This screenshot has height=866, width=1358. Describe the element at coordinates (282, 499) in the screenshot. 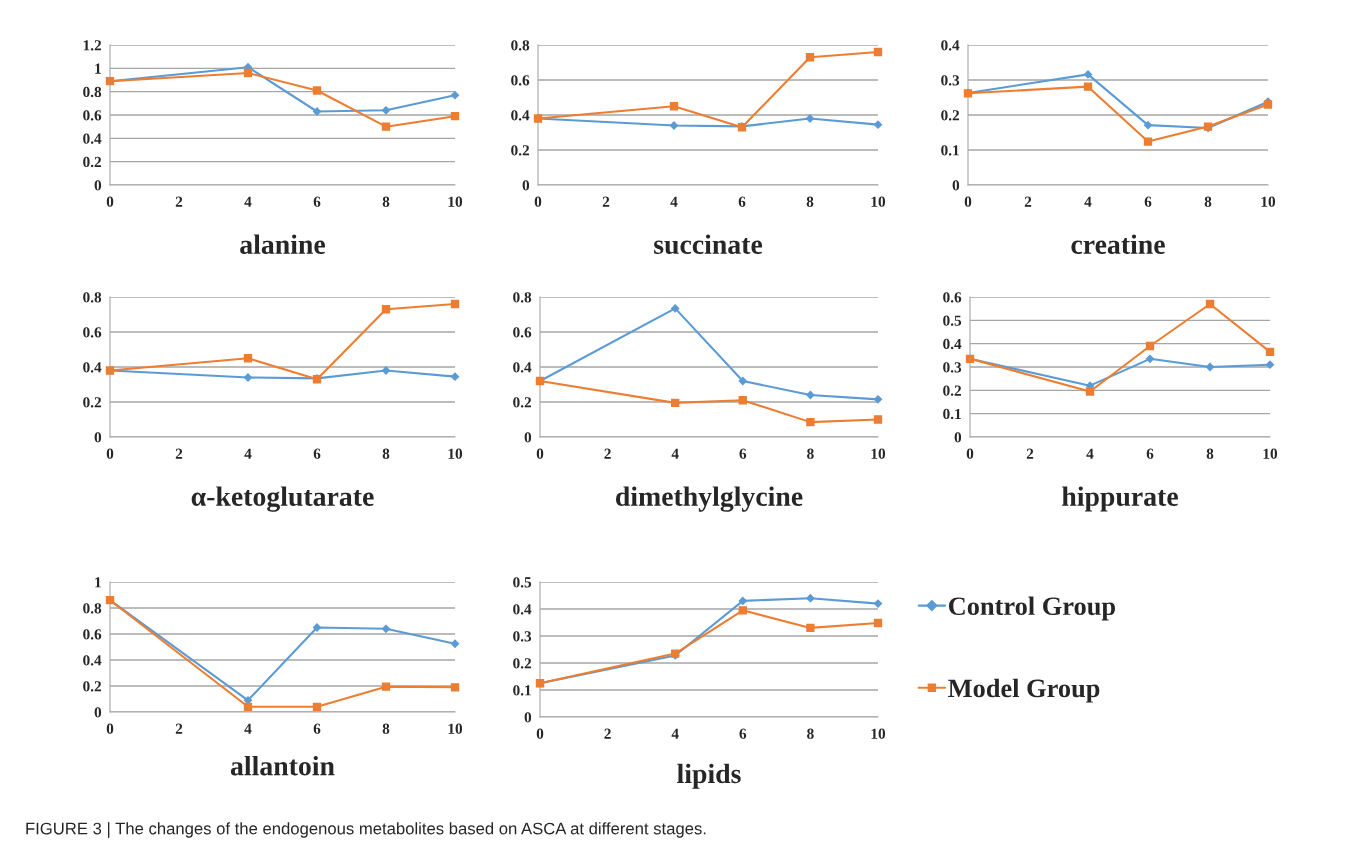

I see `text: α-ketoglutarate` at that location.